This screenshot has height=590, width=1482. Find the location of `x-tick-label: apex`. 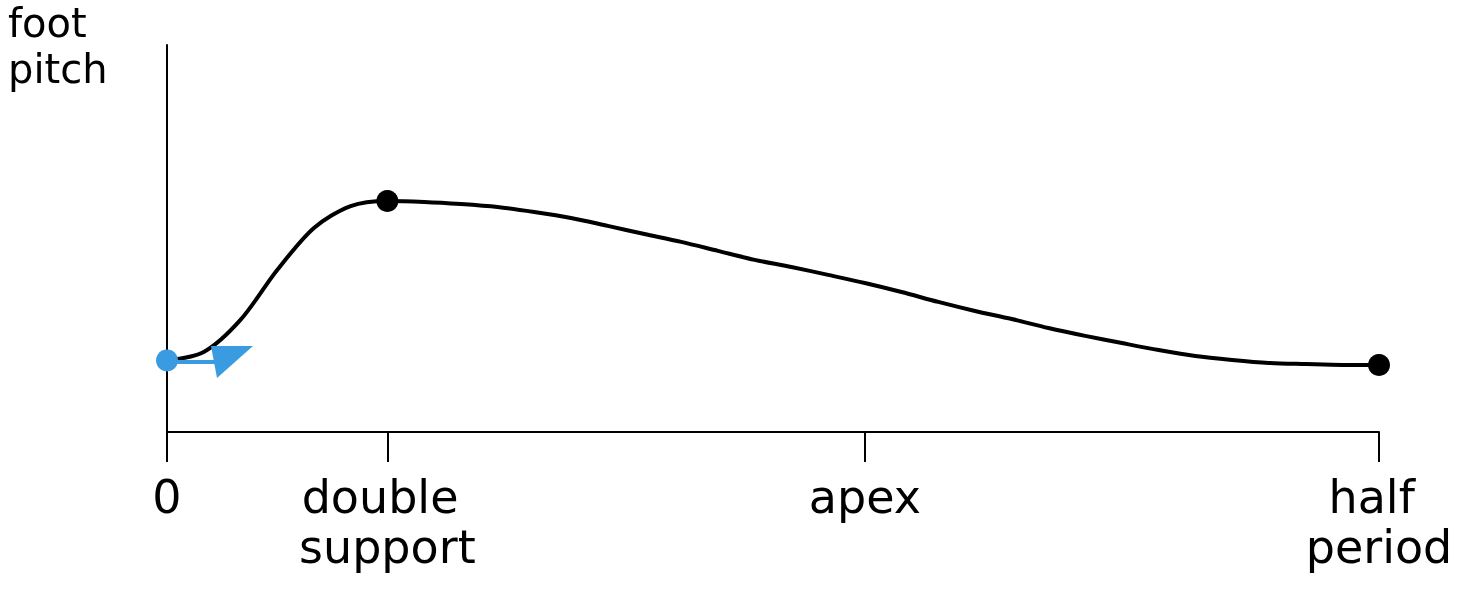

x-tick-label: apex is located at coordinates (864, 497).